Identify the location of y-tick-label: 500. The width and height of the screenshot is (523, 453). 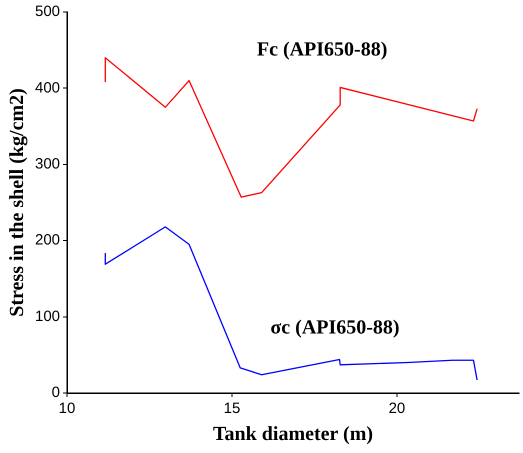
(47, 11).